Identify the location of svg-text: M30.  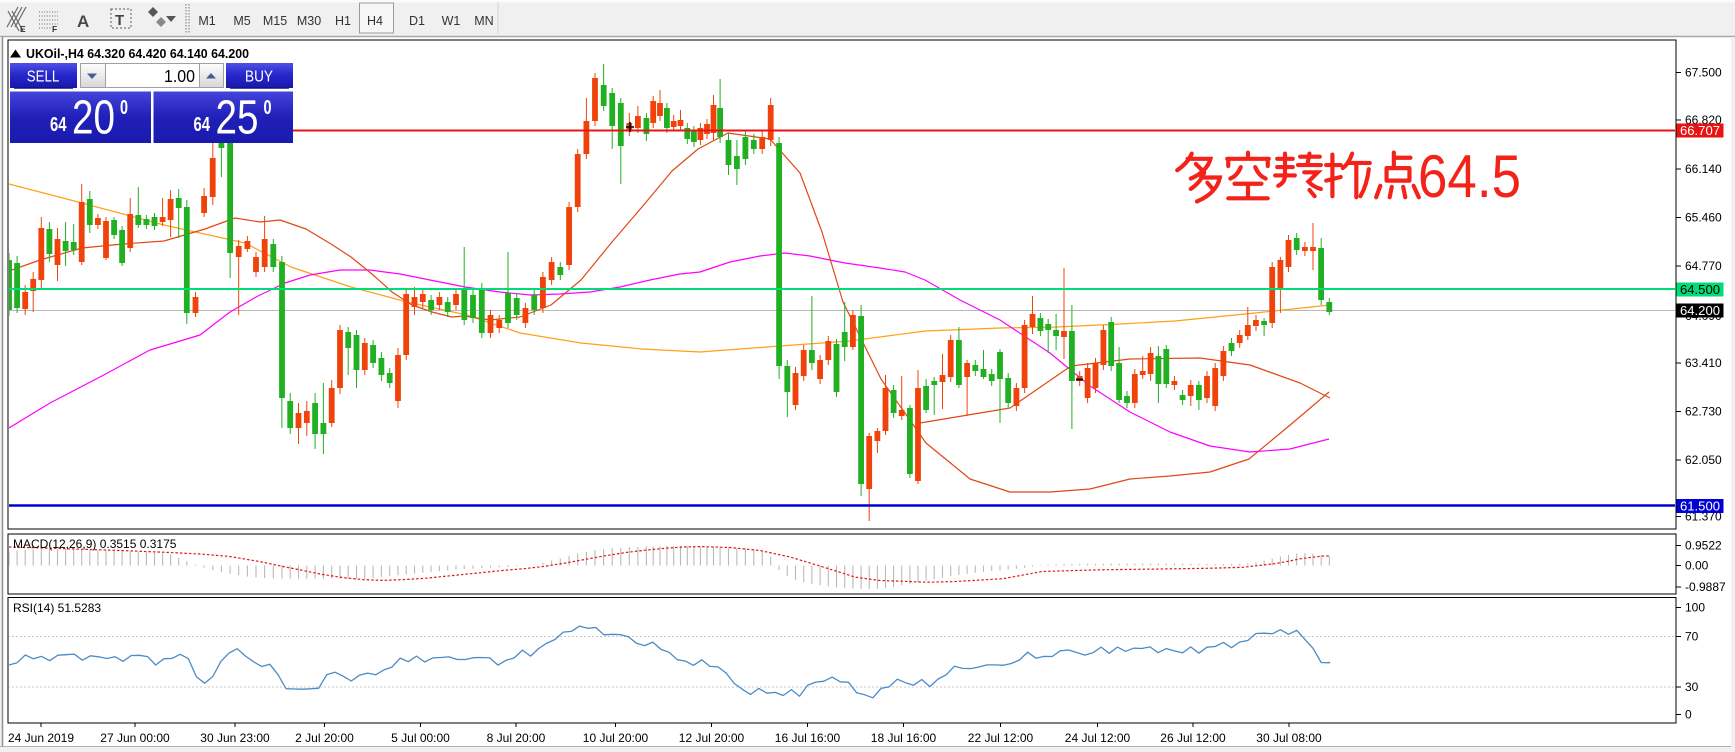
(309, 21).